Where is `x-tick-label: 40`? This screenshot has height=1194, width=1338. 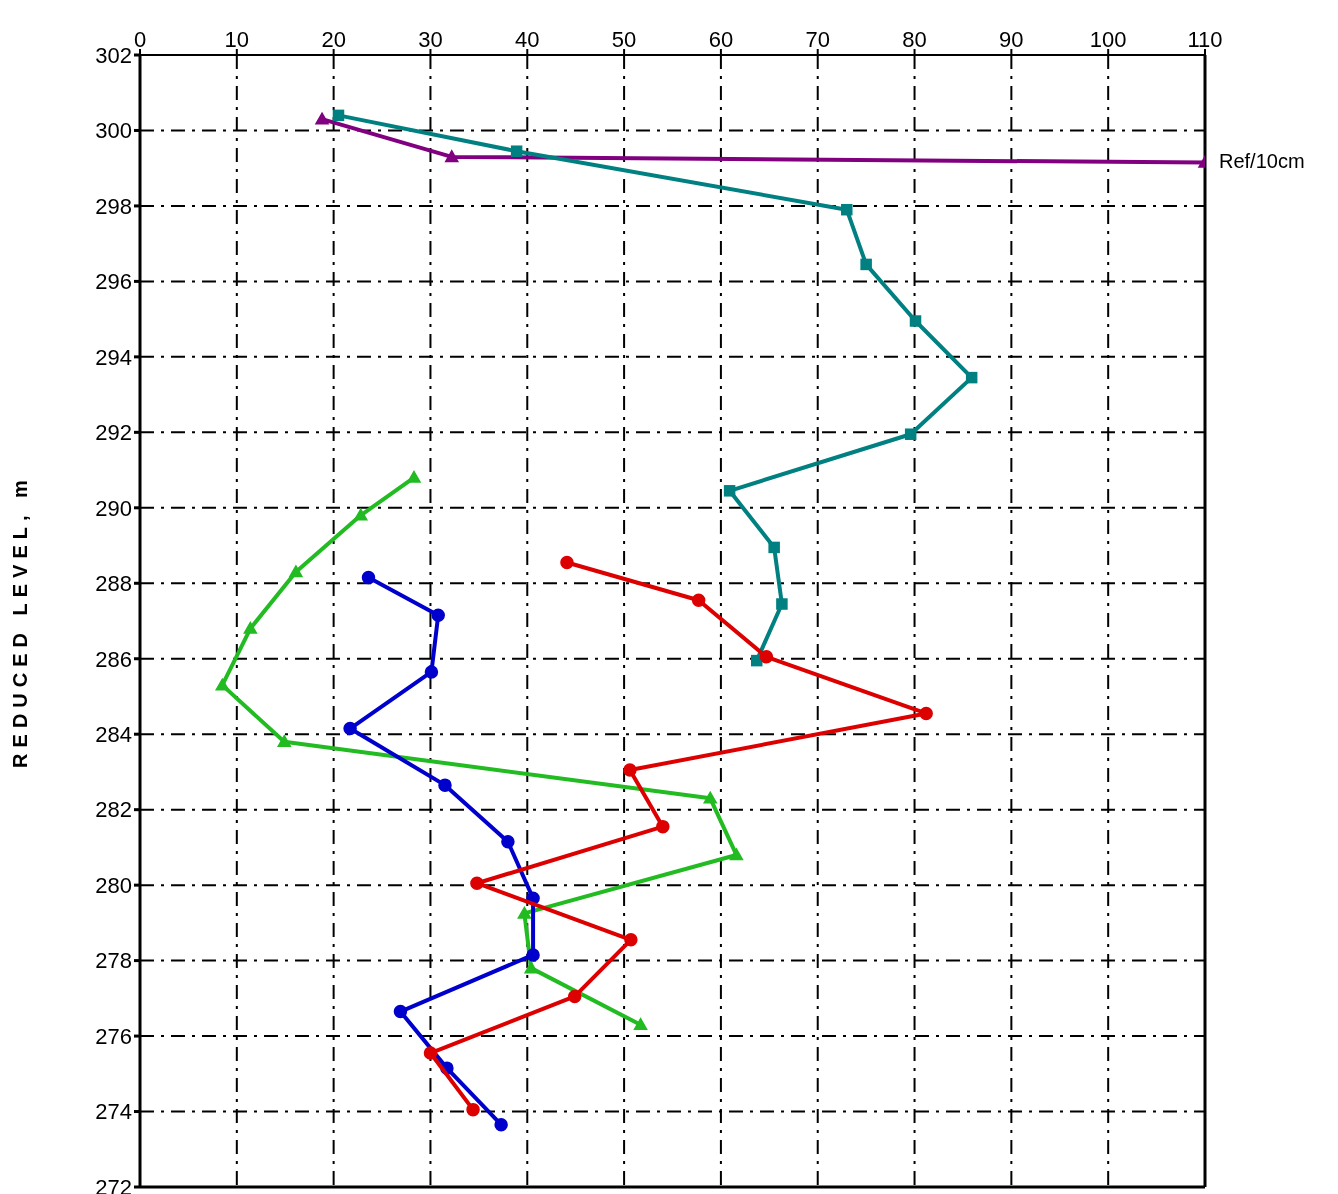
x-tick-label: 40 is located at coordinates (527, 39).